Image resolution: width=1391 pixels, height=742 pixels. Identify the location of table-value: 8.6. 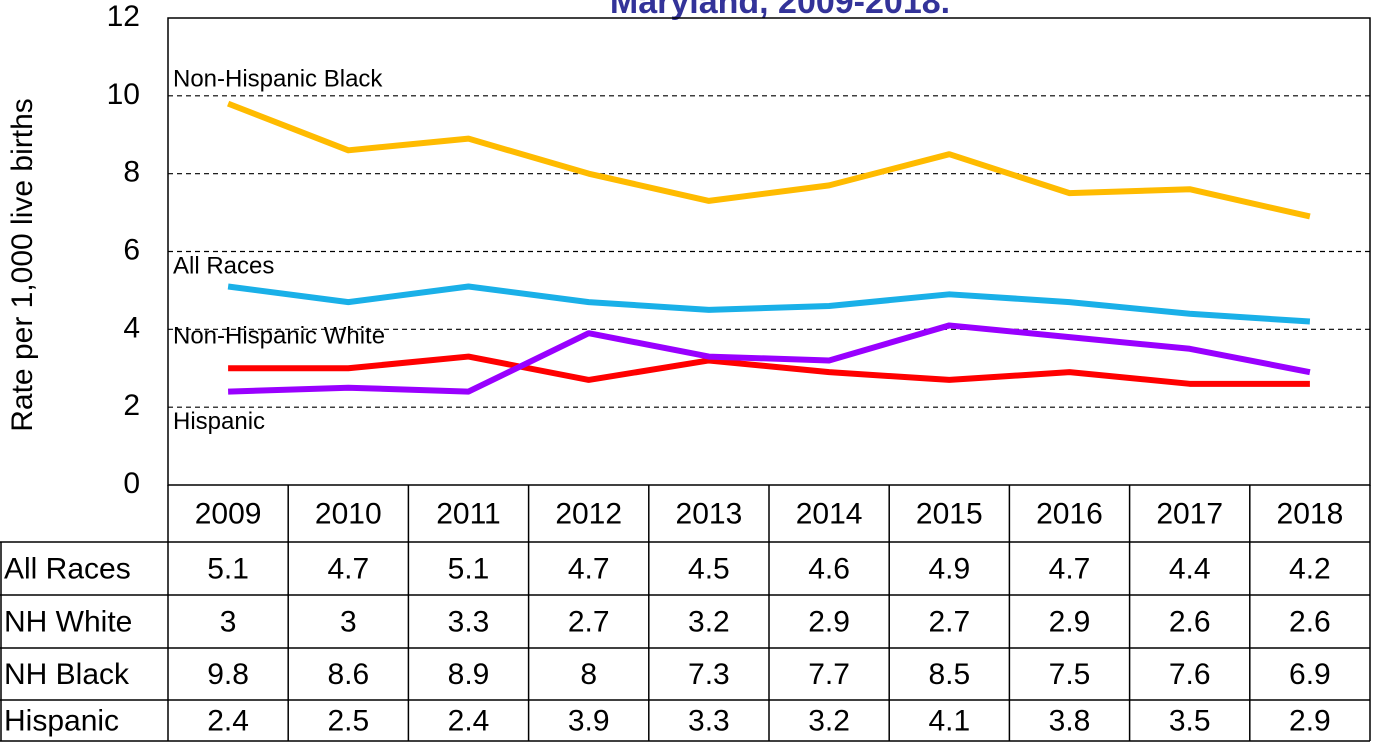
(348, 674).